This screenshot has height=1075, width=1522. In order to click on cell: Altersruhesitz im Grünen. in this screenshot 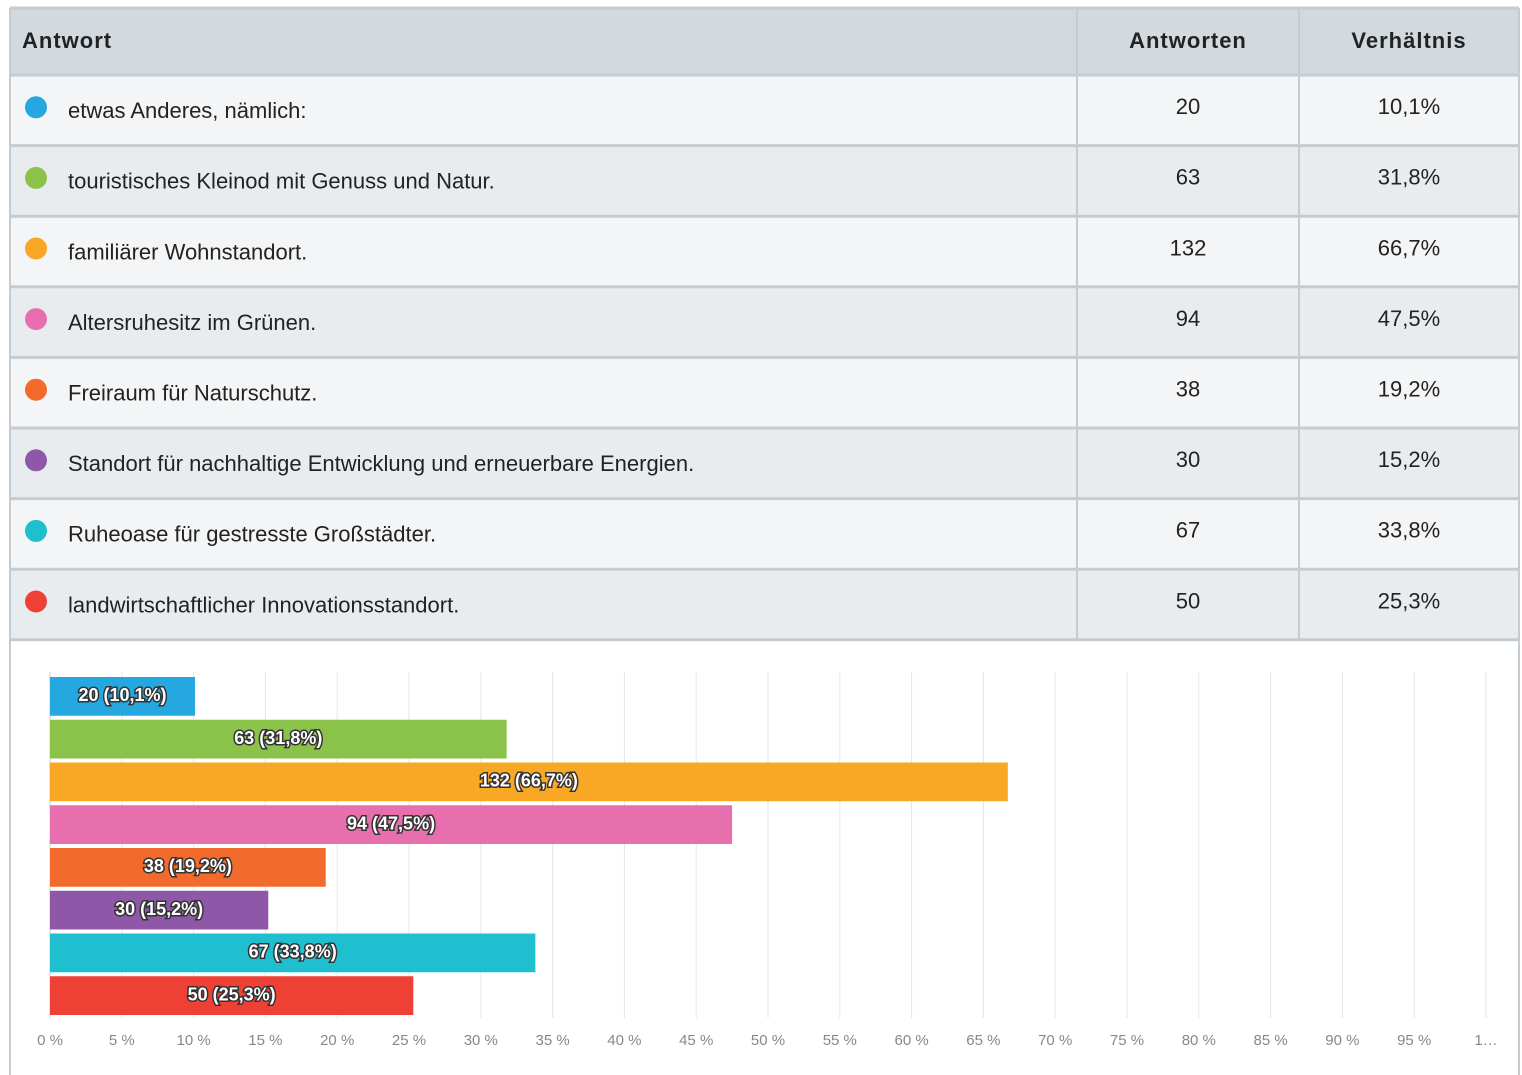, I will do `click(192, 322)`.